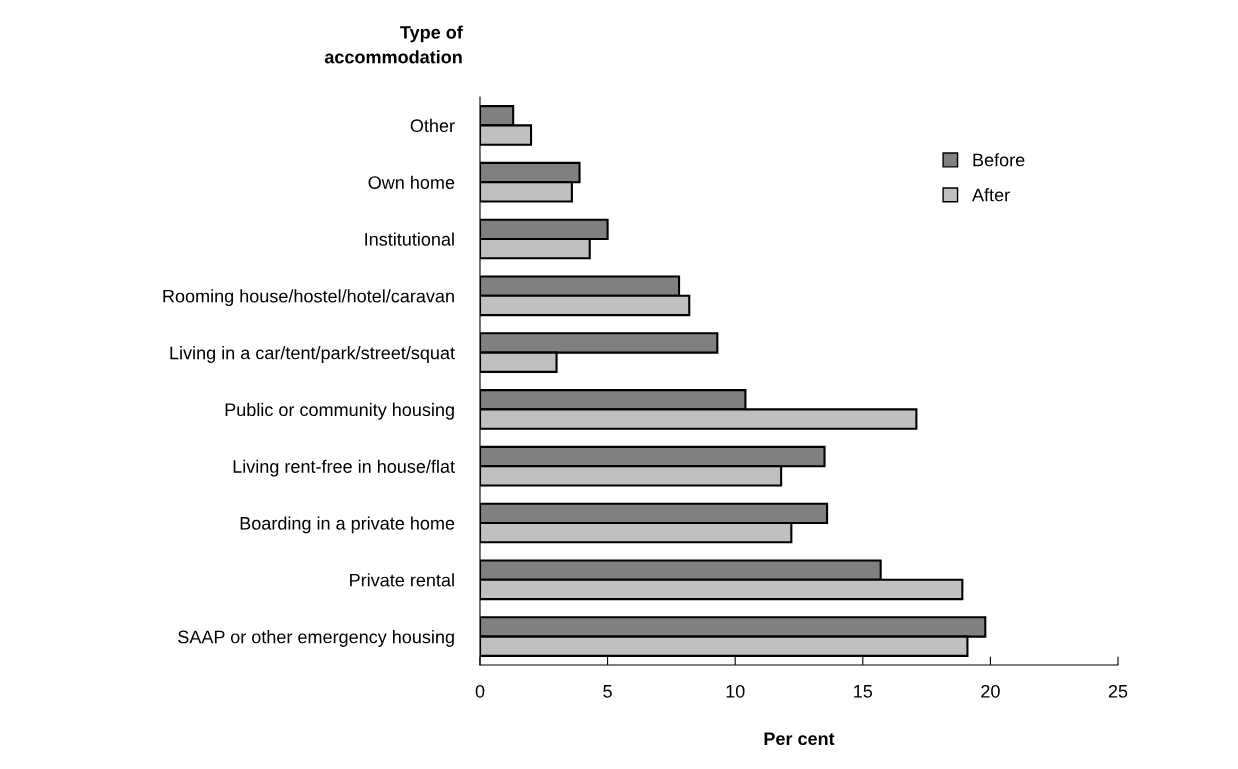 The height and width of the screenshot is (769, 1238). Describe the element at coordinates (409, 239) in the screenshot. I see `y-tick-label: Institutional` at that location.